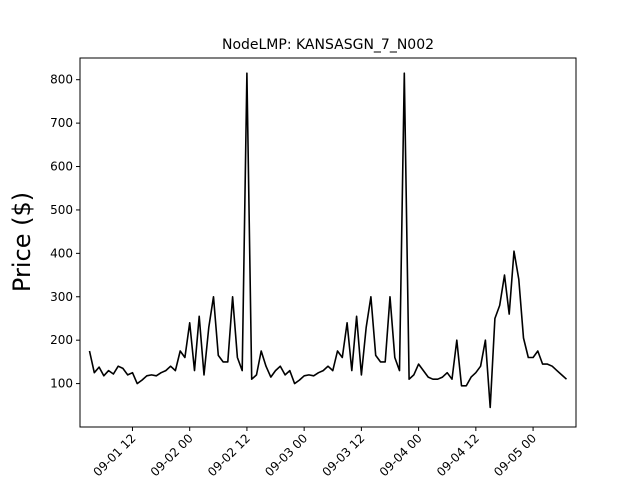 Image resolution: width=640 pixels, height=480 pixels. I want to click on y-tick-label: 200, so click(61, 340).